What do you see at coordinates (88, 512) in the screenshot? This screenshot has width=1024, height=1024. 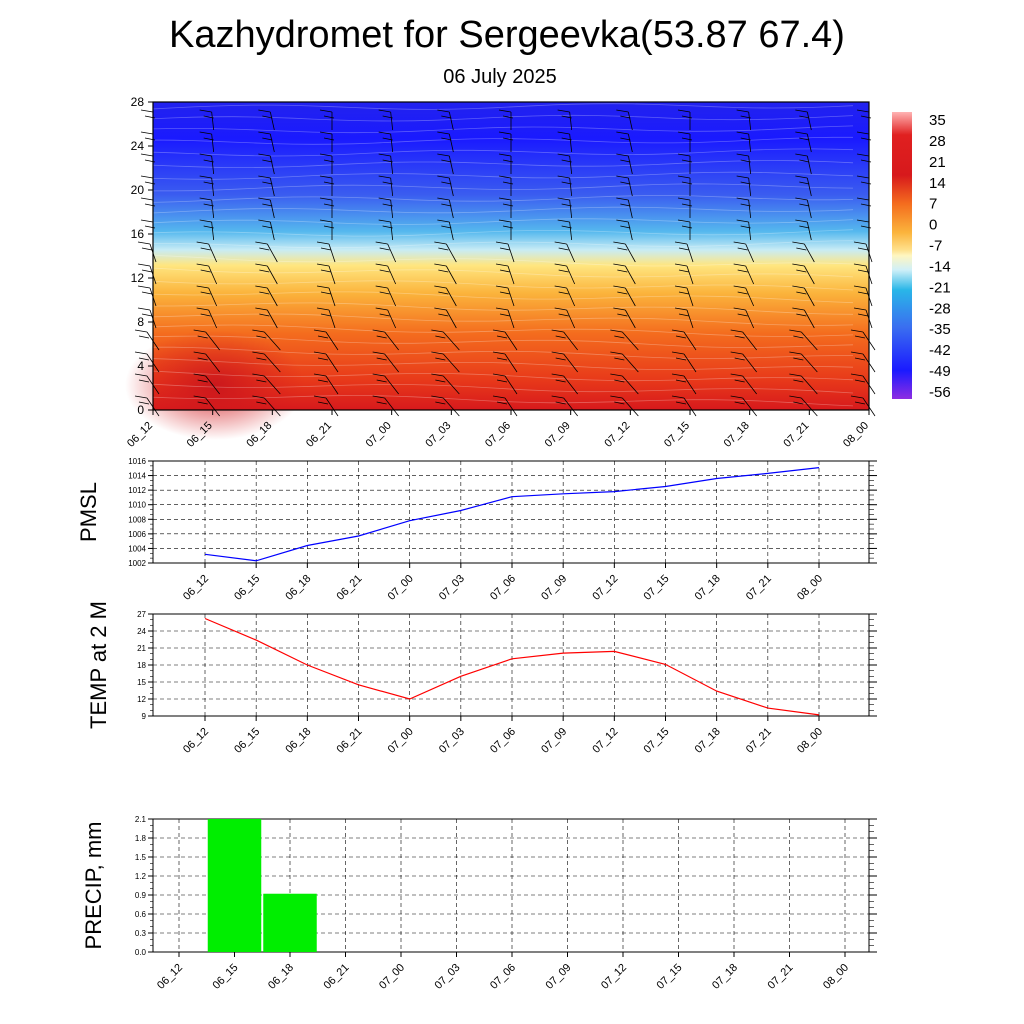 I see `y-axis-title: PMSL` at bounding box center [88, 512].